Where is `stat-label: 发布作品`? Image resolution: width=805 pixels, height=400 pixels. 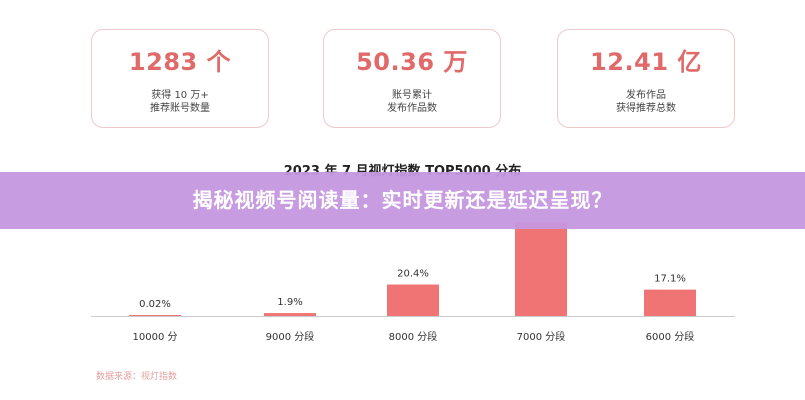
stat-label: 发布作品 is located at coordinates (646, 95).